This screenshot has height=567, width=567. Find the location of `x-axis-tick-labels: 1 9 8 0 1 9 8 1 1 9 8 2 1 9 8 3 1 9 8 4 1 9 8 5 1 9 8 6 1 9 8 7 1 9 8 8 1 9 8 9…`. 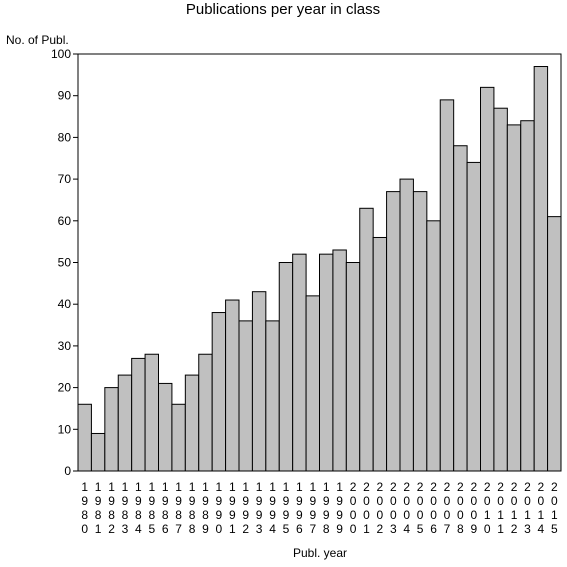

x-axis-tick-labels: 1 9 8 0 1 9 8 1 1 9 8 2 1 9 8 3 1 9 8 4 1 9 8 5 1 9 8 6 1 9 8 7 1 9 8 8 1 9 8 9… is located at coordinates (319, 508).